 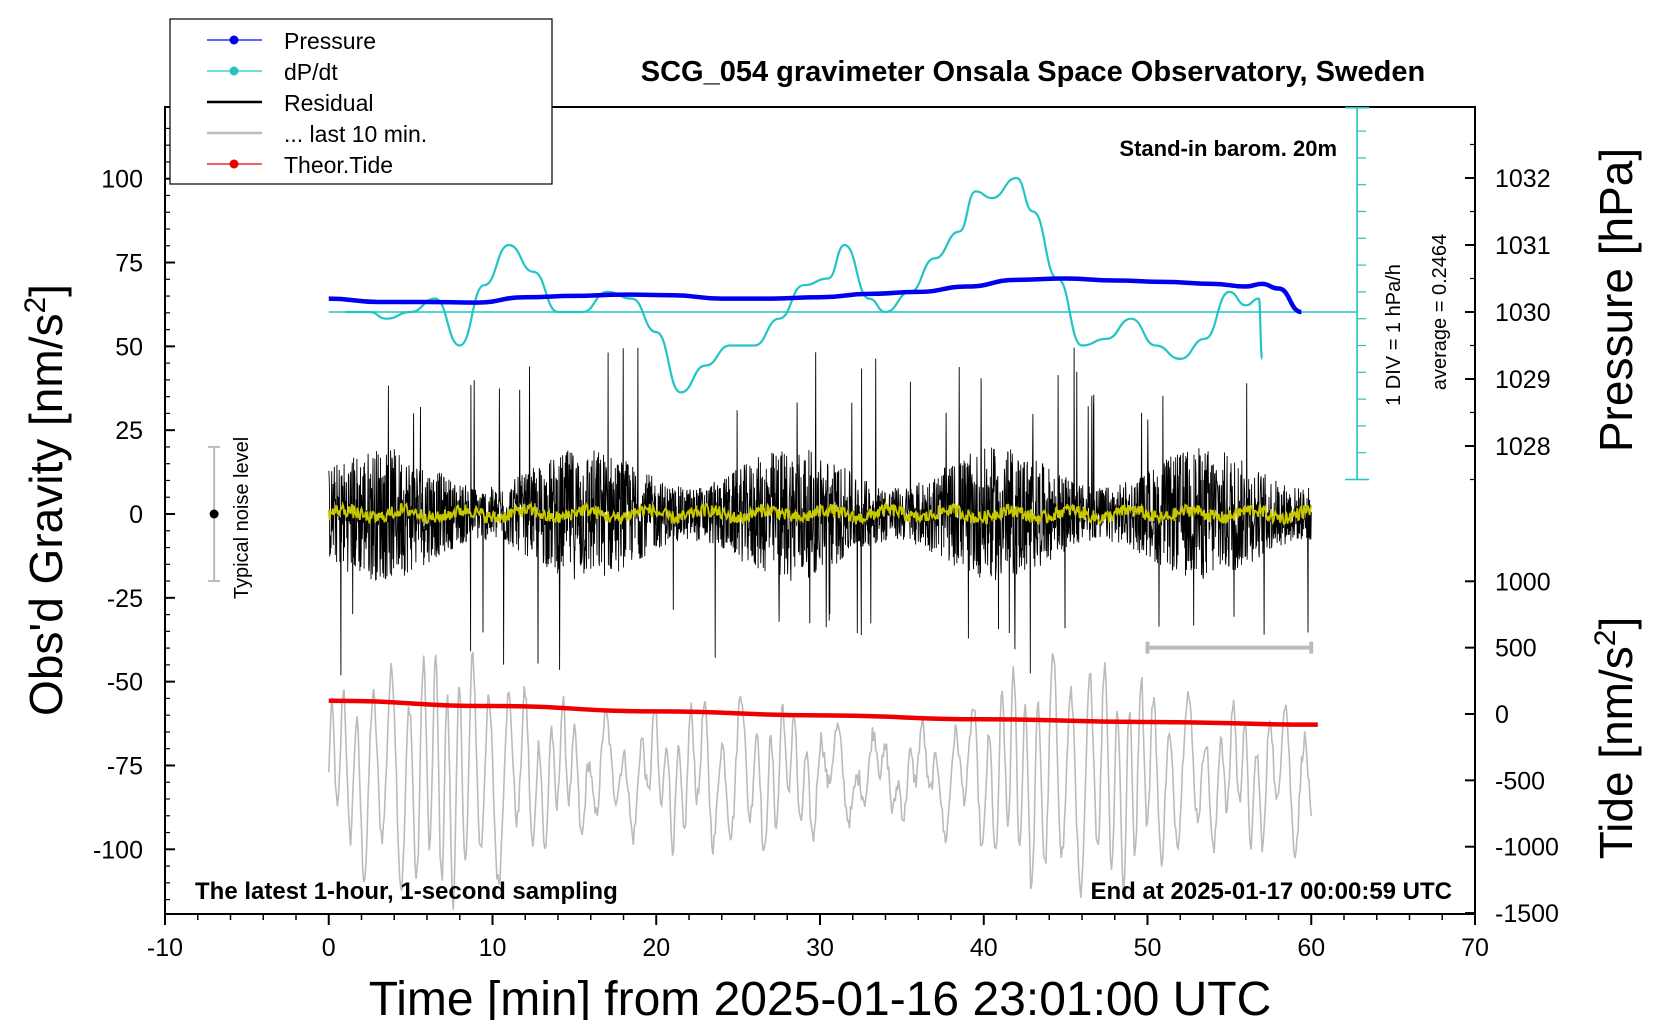 What do you see at coordinates (355, 134) in the screenshot?
I see `legend-label: ... last 10 min.` at bounding box center [355, 134].